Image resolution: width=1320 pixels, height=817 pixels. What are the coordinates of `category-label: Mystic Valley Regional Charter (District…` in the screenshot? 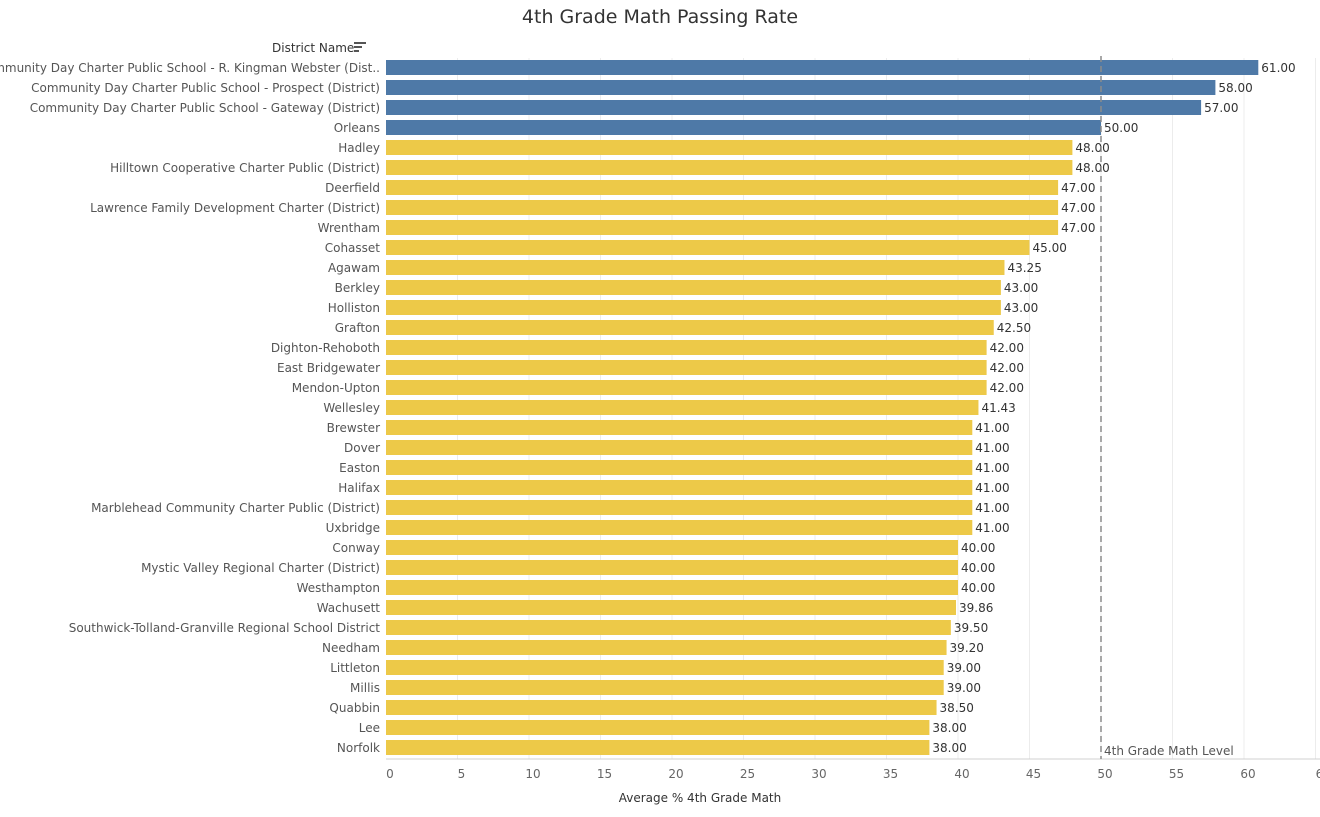 It's located at (260, 568).